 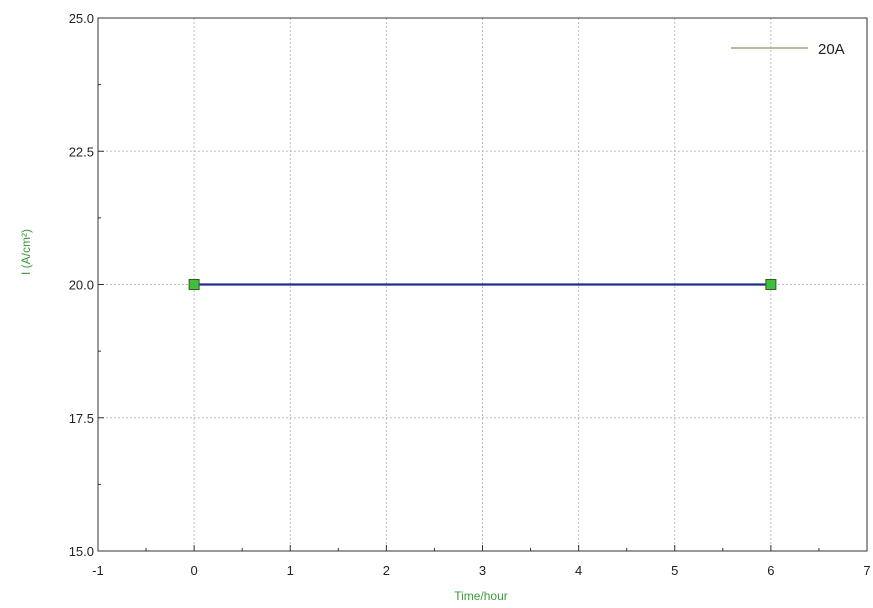 What do you see at coordinates (81, 285) in the screenshot?
I see `y-tick-label: 20.0` at bounding box center [81, 285].